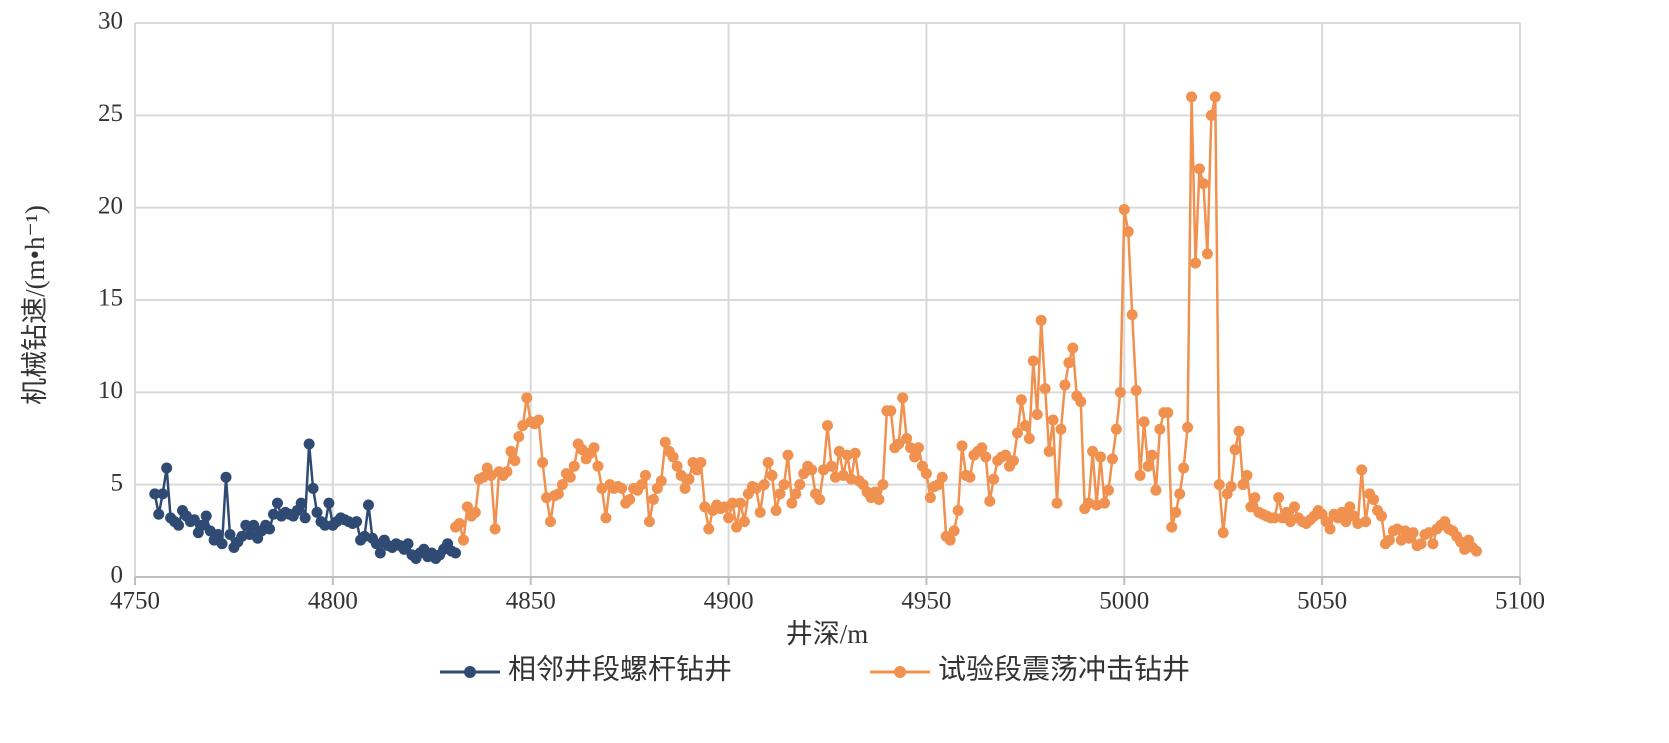  I want to click on y-tick-label: 0, so click(117, 575).